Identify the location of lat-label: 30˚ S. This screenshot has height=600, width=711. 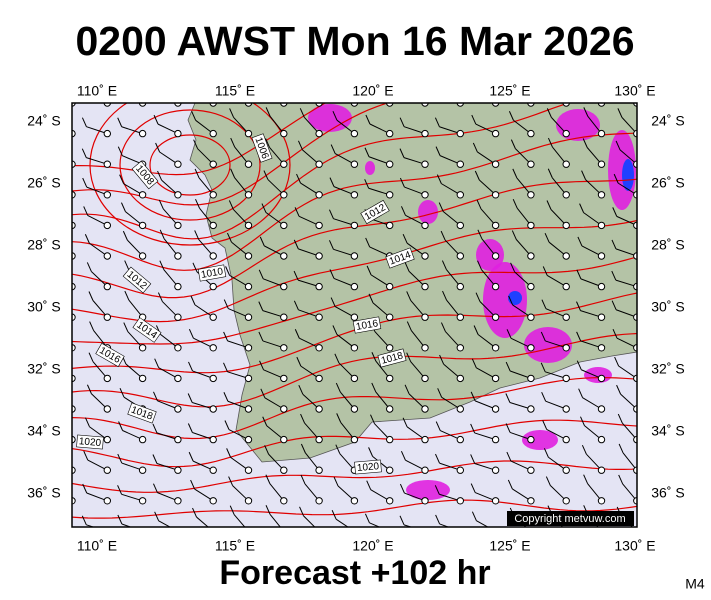
(43, 307).